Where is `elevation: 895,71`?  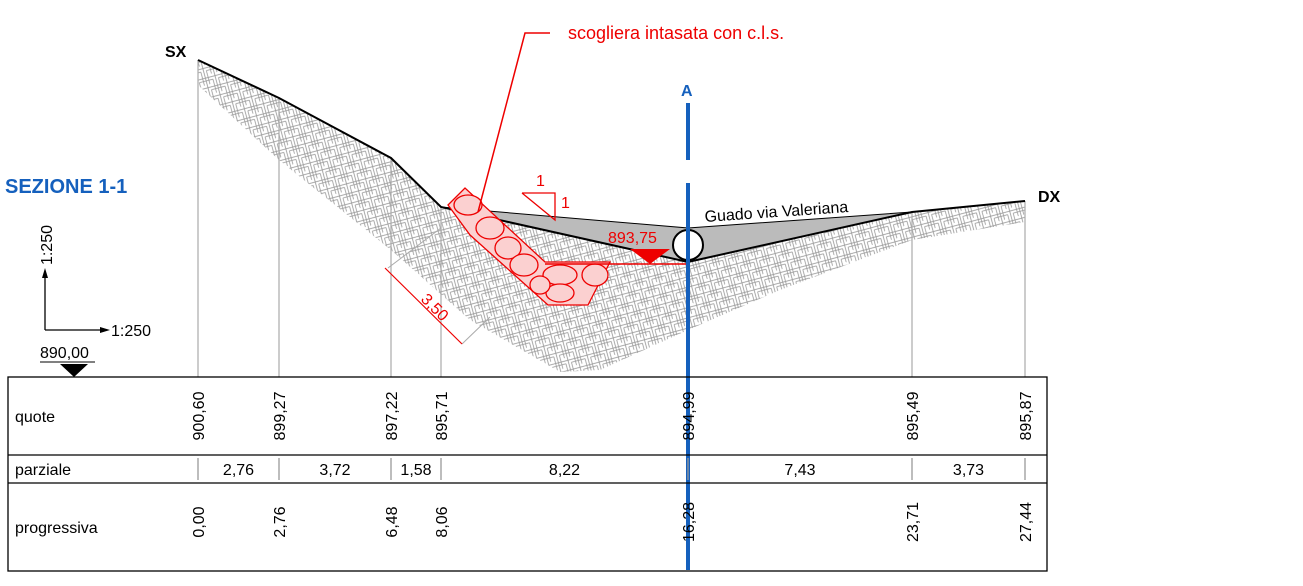 elevation: 895,71 is located at coordinates (442, 415).